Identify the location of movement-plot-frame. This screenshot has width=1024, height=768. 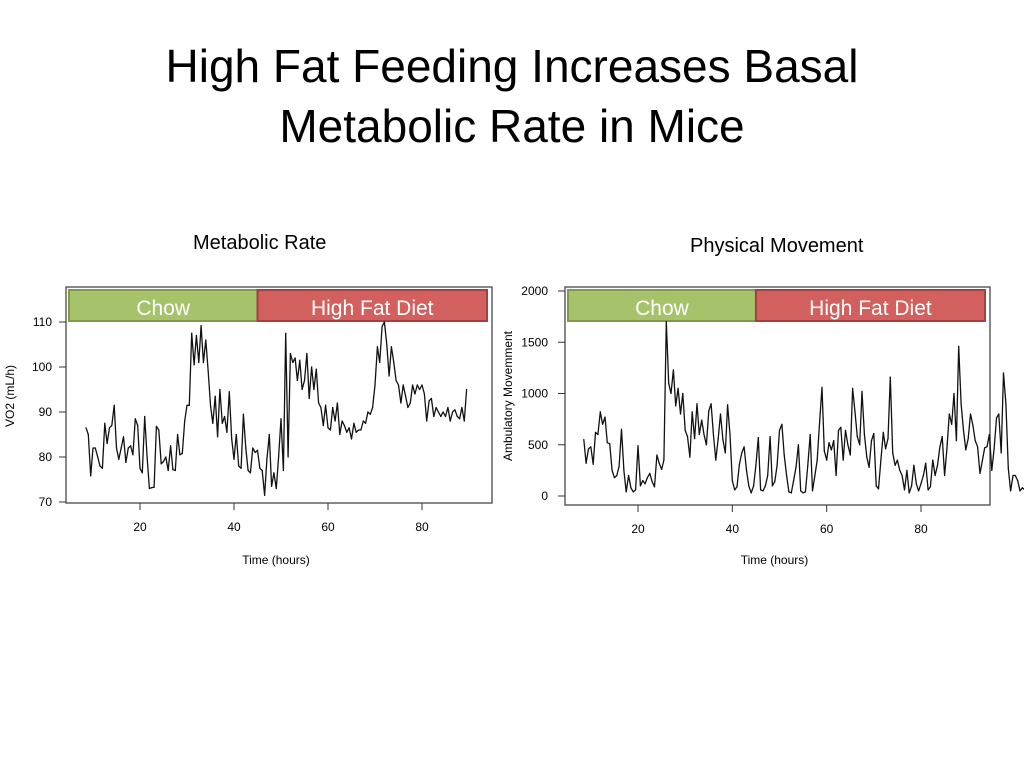
(777, 396).